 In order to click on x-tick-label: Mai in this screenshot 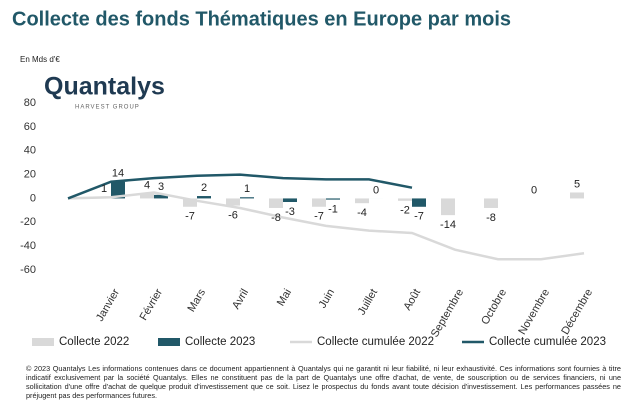, I will do `click(284, 297)`.